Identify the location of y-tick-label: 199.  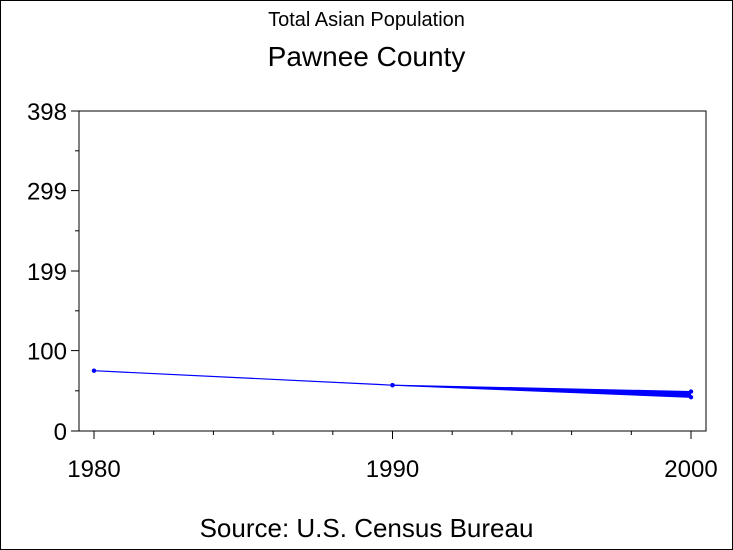
(47, 272).